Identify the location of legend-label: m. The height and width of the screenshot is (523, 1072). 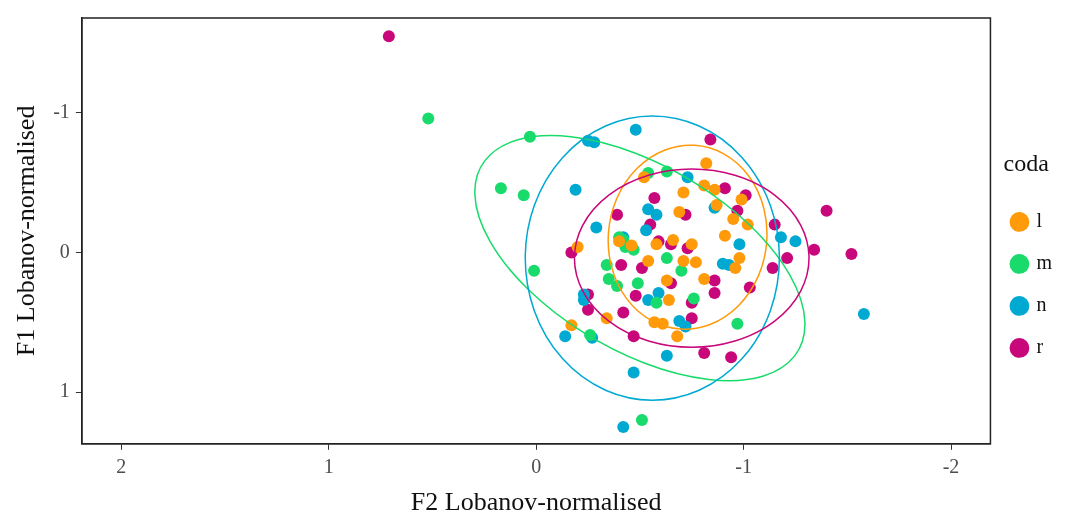
(1044, 262).